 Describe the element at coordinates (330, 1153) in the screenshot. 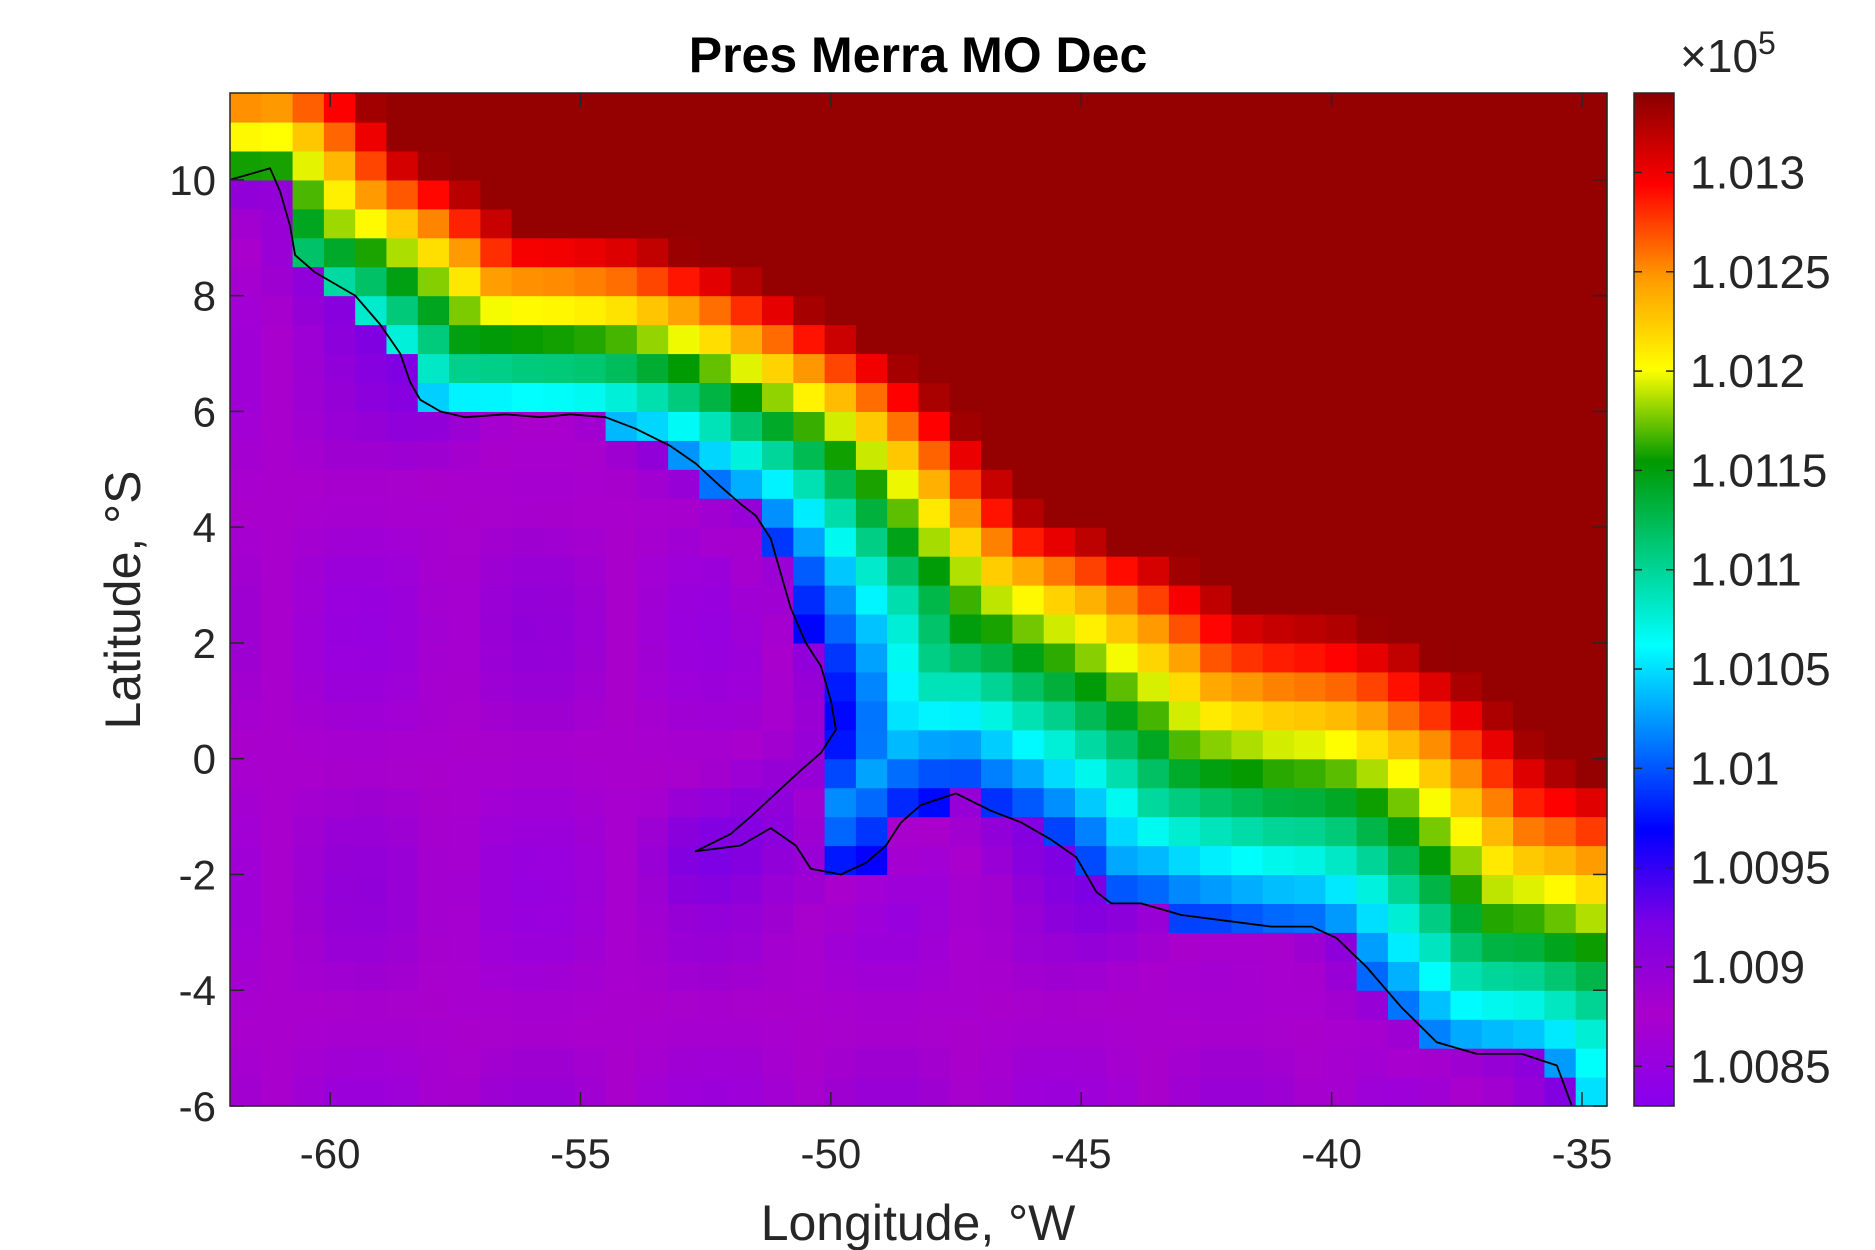

I see `x-tick-label: -60` at that location.